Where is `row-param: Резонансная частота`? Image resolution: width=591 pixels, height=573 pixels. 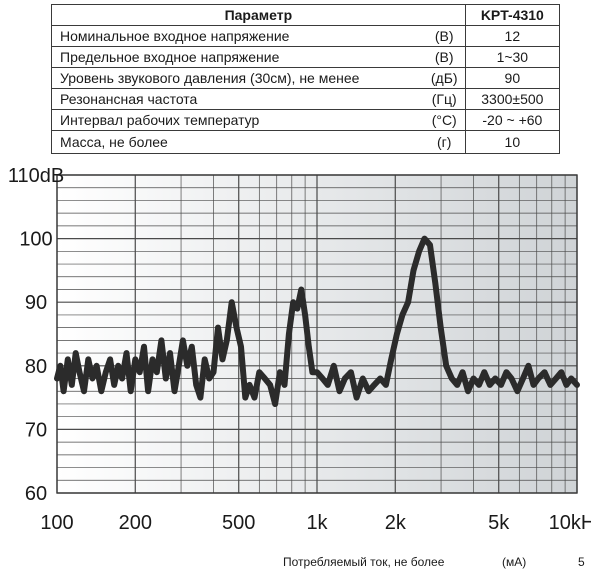 row-param: Резонансная частота is located at coordinates (237, 99).